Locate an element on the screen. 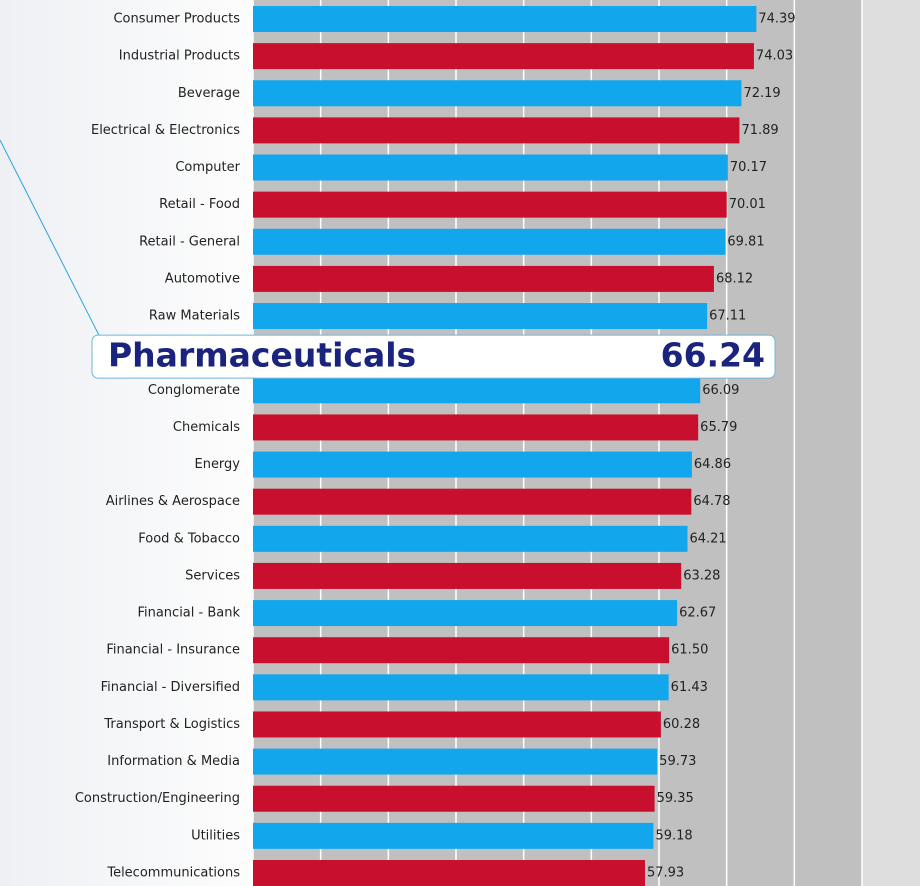 Image resolution: width=920 pixels, height=886 pixels. category-label: Computer is located at coordinates (207, 167).